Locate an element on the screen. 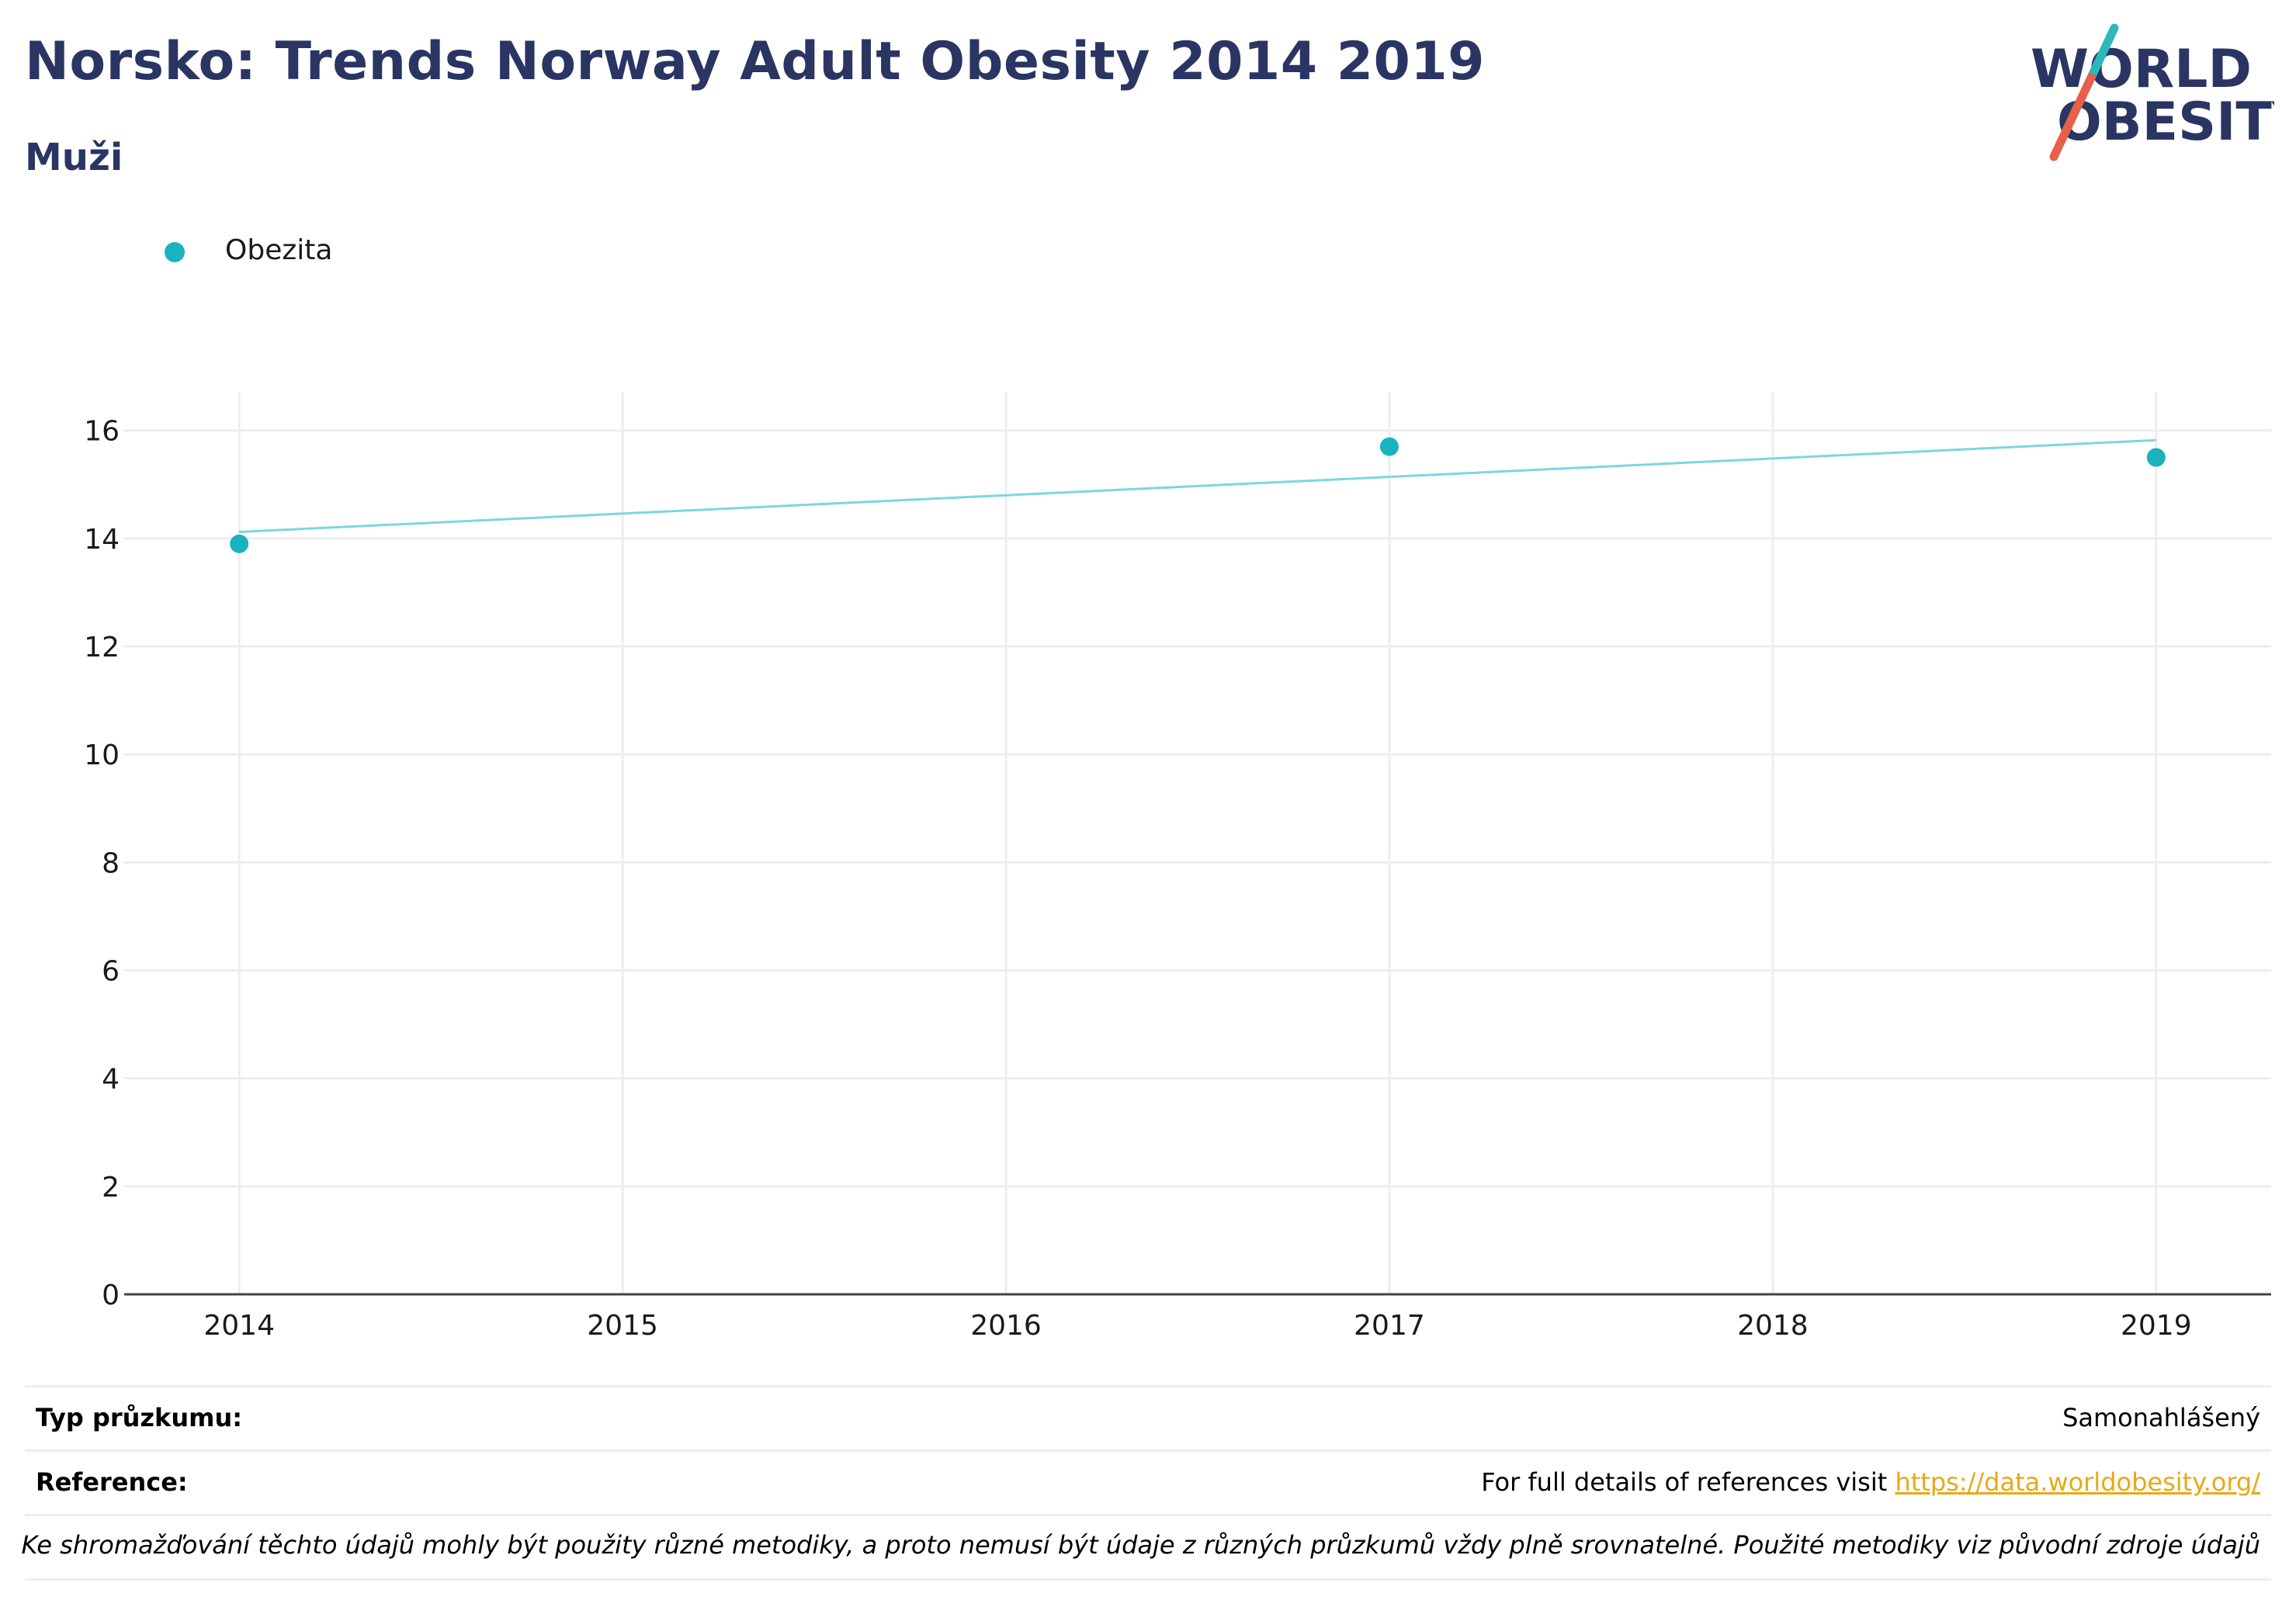 This screenshot has width=2296, height=1621. trendline is located at coordinates (1197, 486).